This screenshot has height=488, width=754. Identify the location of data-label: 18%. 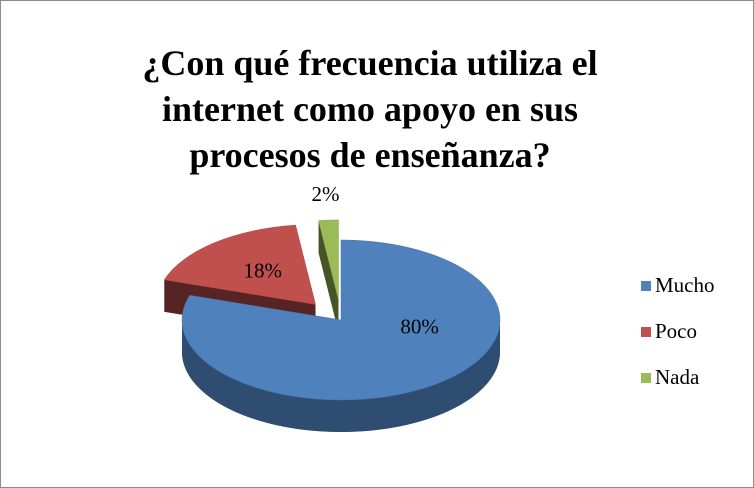
(263, 270).